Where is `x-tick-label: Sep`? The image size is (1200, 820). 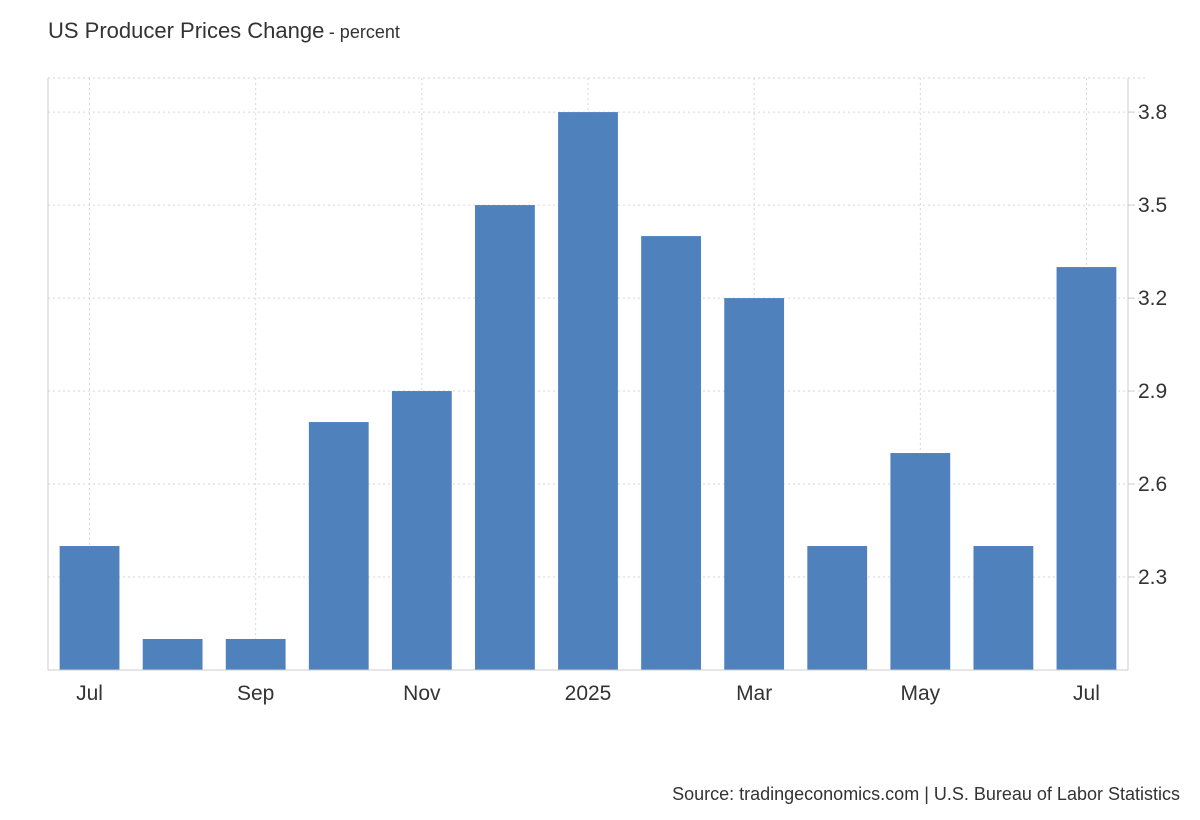 x-tick-label: Sep is located at coordinates (255, 693).